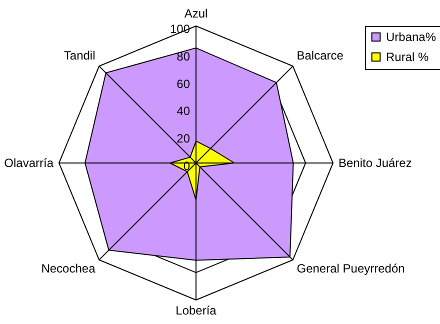 This screenshot has width=440, height=324. What do you see at coordinates (408, 57) in the screenshot?
I see `legend-label: Rural %` at bounding box center [408, 57].